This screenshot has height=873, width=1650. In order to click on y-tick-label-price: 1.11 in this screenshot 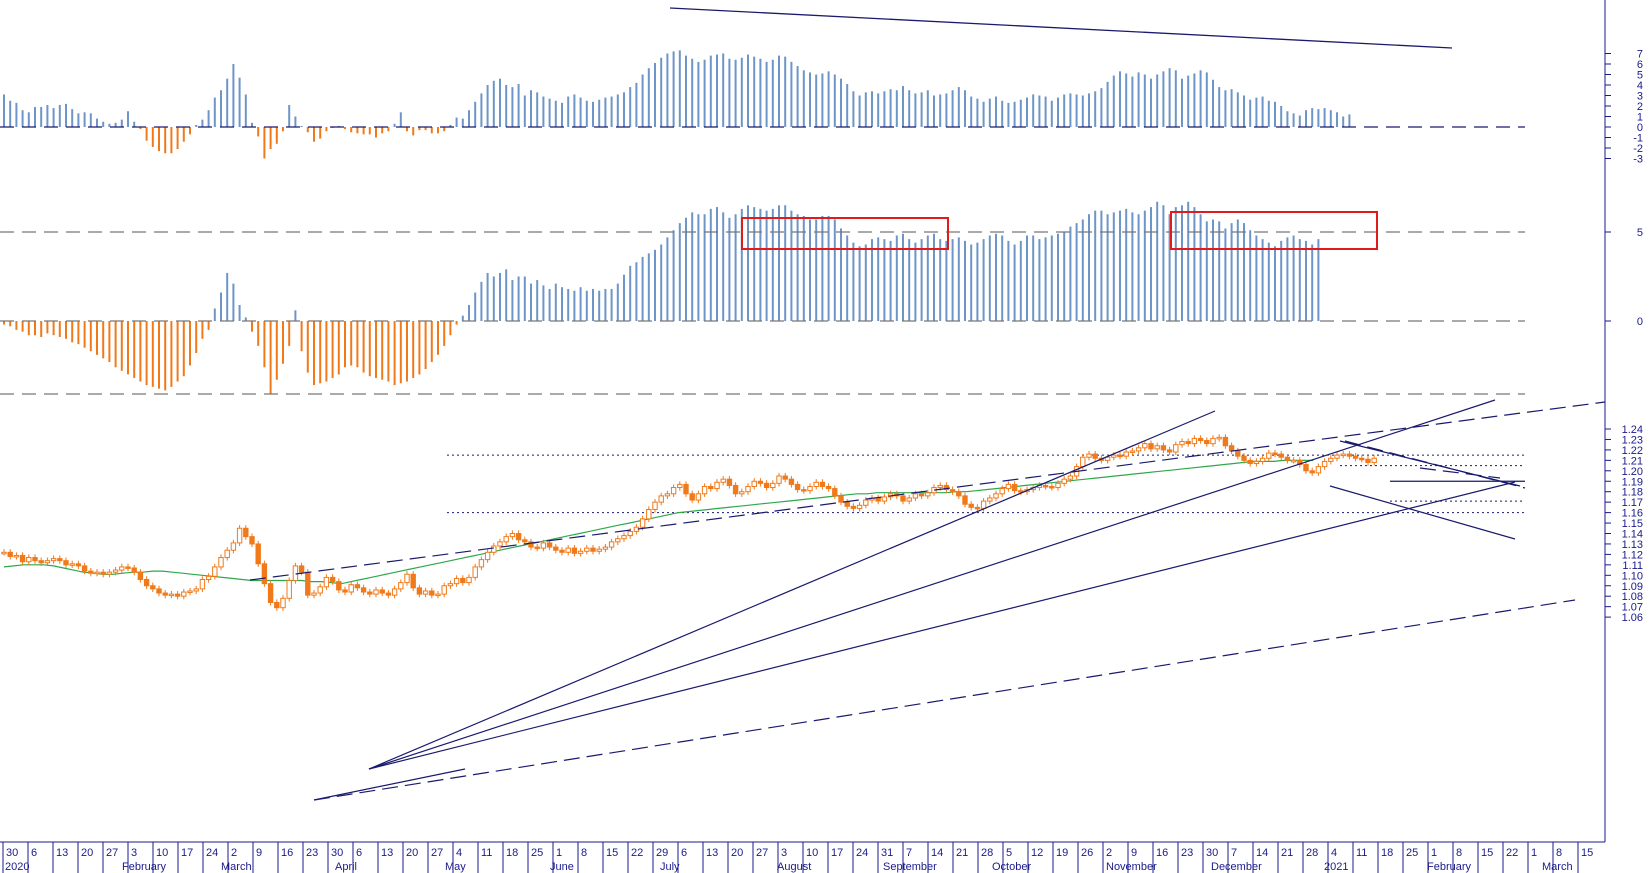, I will do `click(1632, 566)`.